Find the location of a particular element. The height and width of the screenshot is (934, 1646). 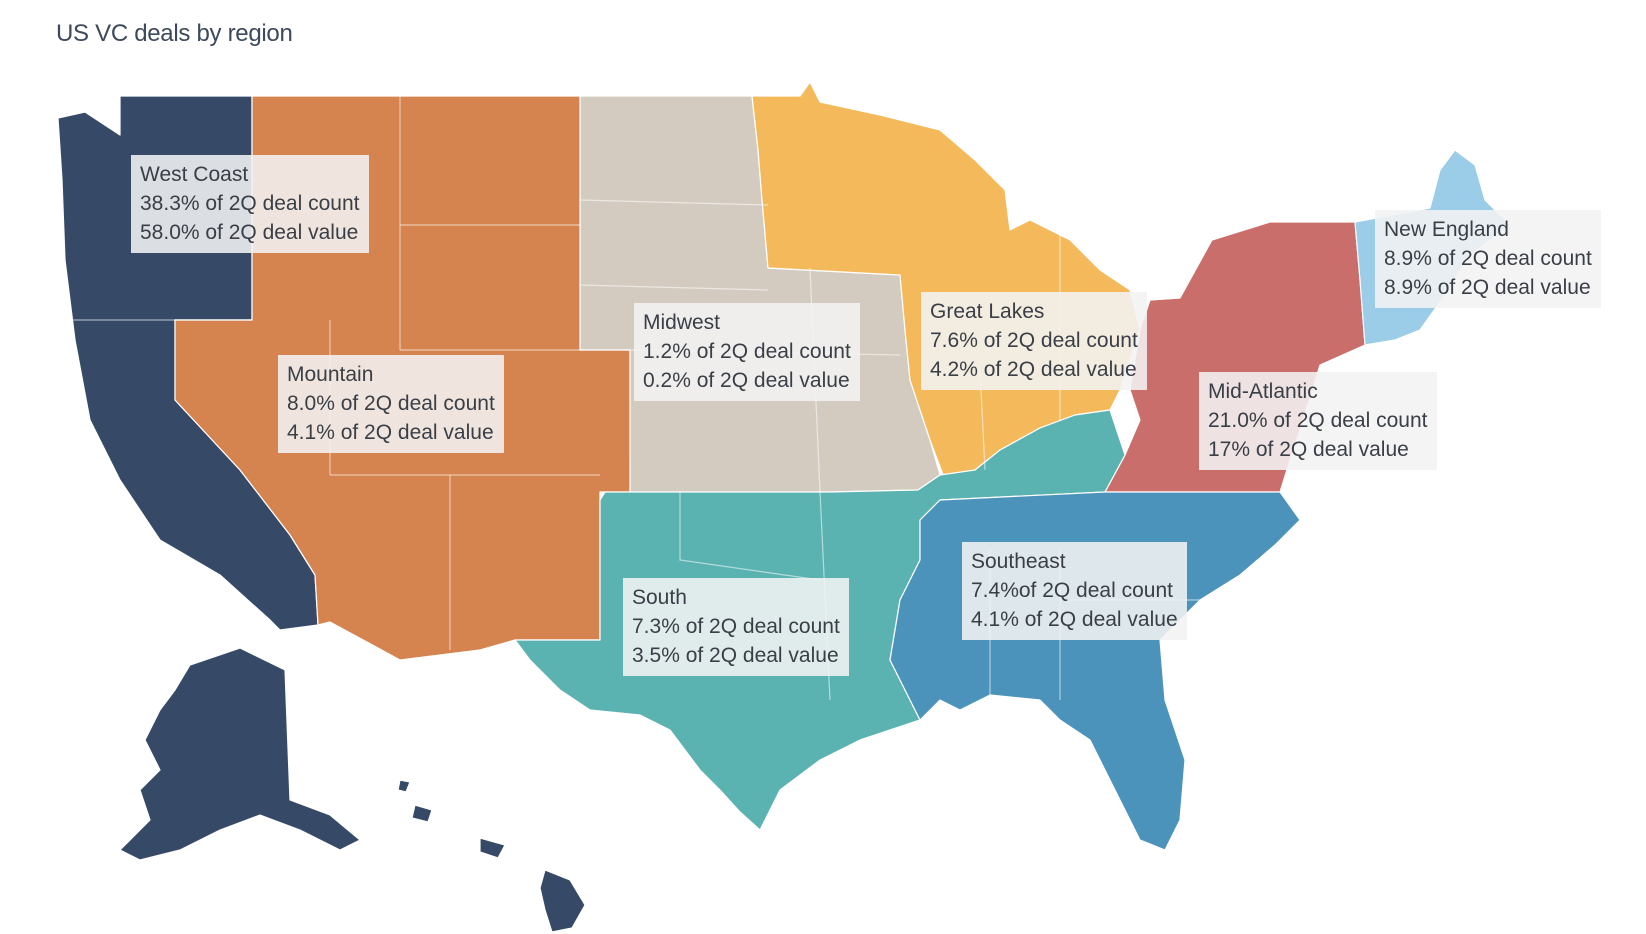

deal-count: 1.2% of 2Q deal count is located at coordinates (747, 351).